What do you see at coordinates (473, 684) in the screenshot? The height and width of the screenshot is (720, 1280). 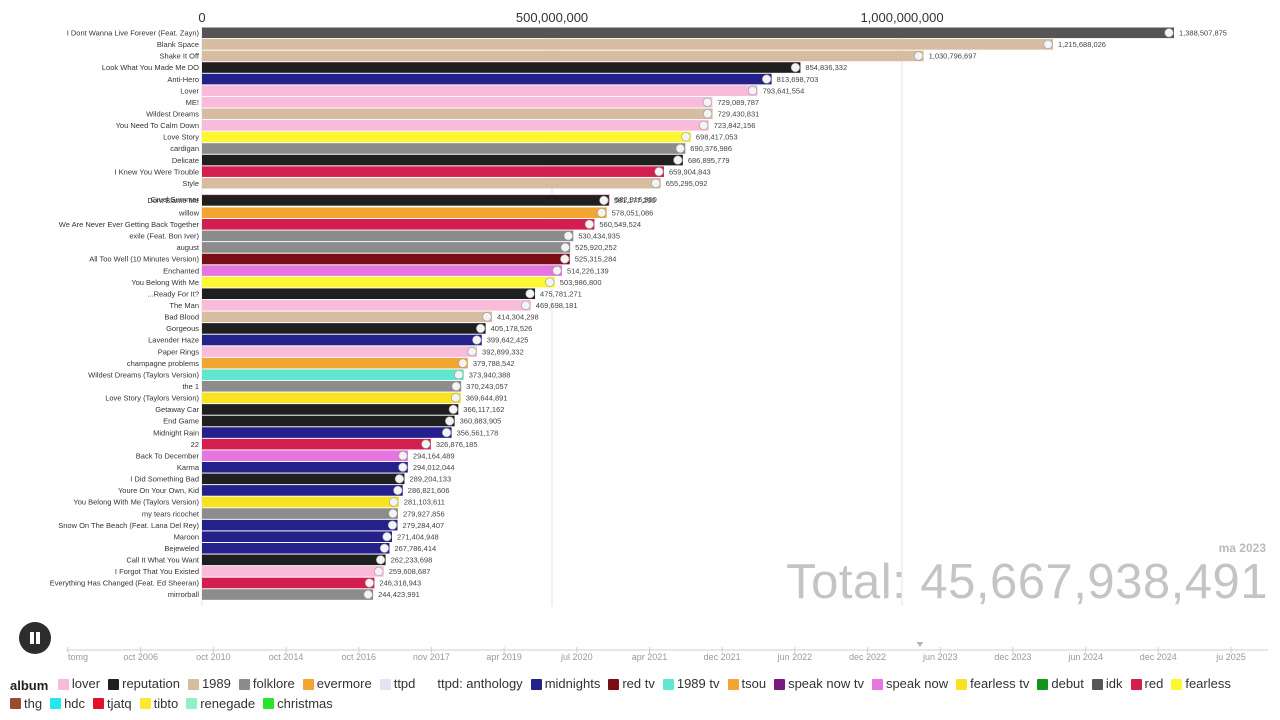 I see `legend-item: ttpd: anthology` at bounding box center [473, 684].